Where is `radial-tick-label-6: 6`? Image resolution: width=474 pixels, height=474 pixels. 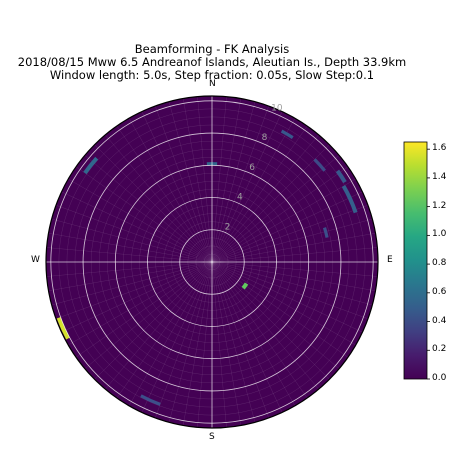 radial-tick-label-6: 6 is located at coordinates (252, 168).